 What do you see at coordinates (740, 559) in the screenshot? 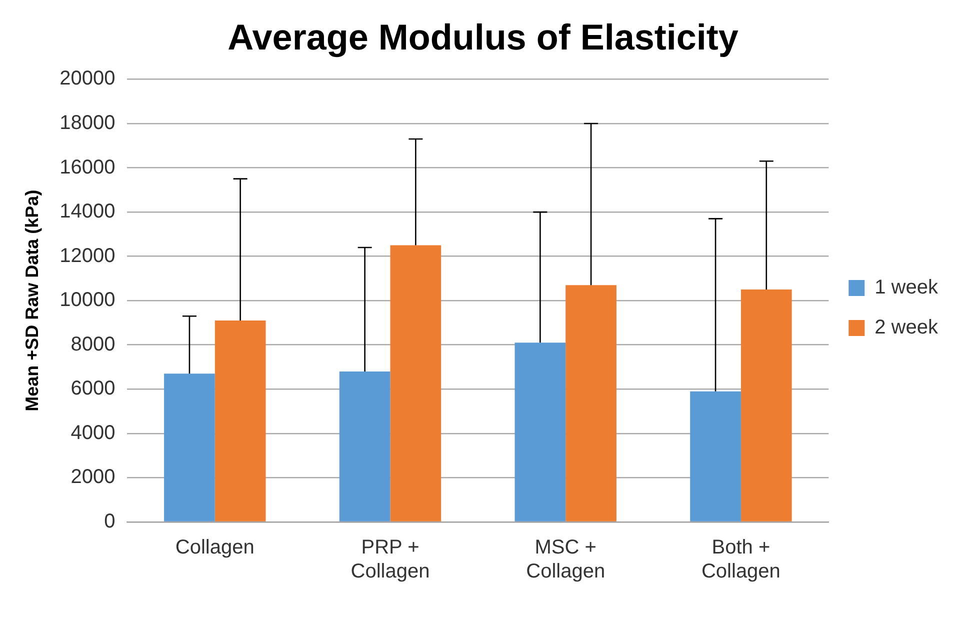
I see `x-tick-label: Both + Collagen` at bounding box center [740, 559].